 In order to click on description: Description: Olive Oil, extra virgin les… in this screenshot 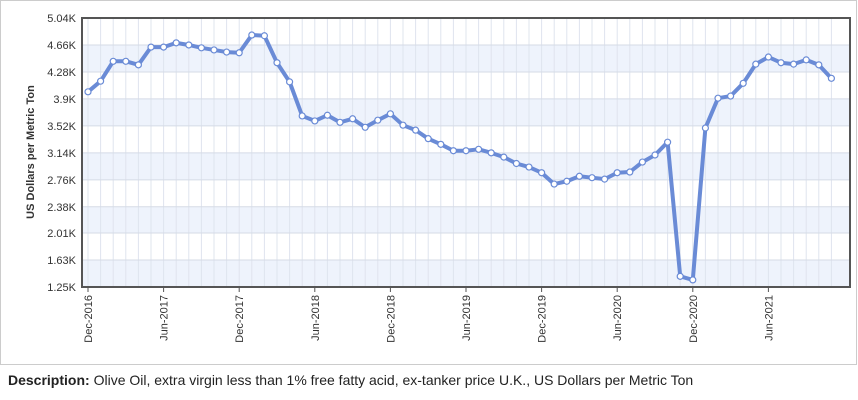, I will do `click(350, 380)`.